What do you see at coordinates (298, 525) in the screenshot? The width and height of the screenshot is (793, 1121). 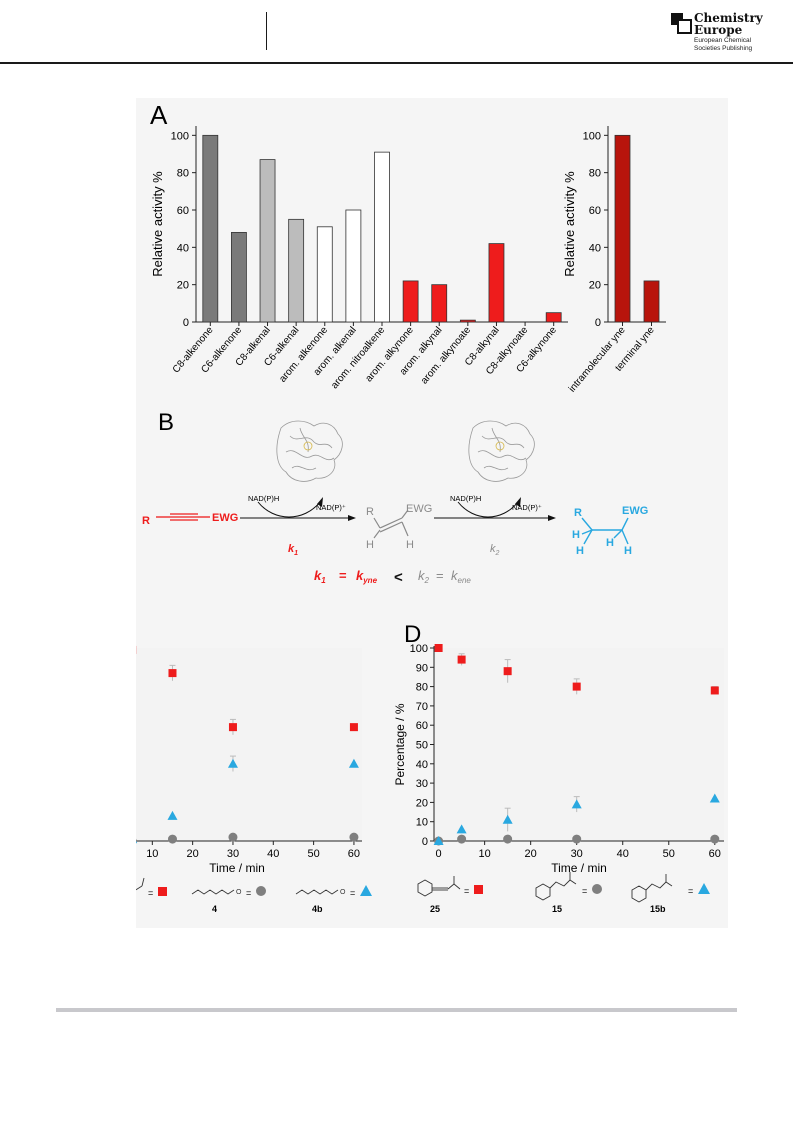 I see `reaction-arrow-1: NAD(P)H NAD(P)⁺ k1` at bounding box center [298, 525].